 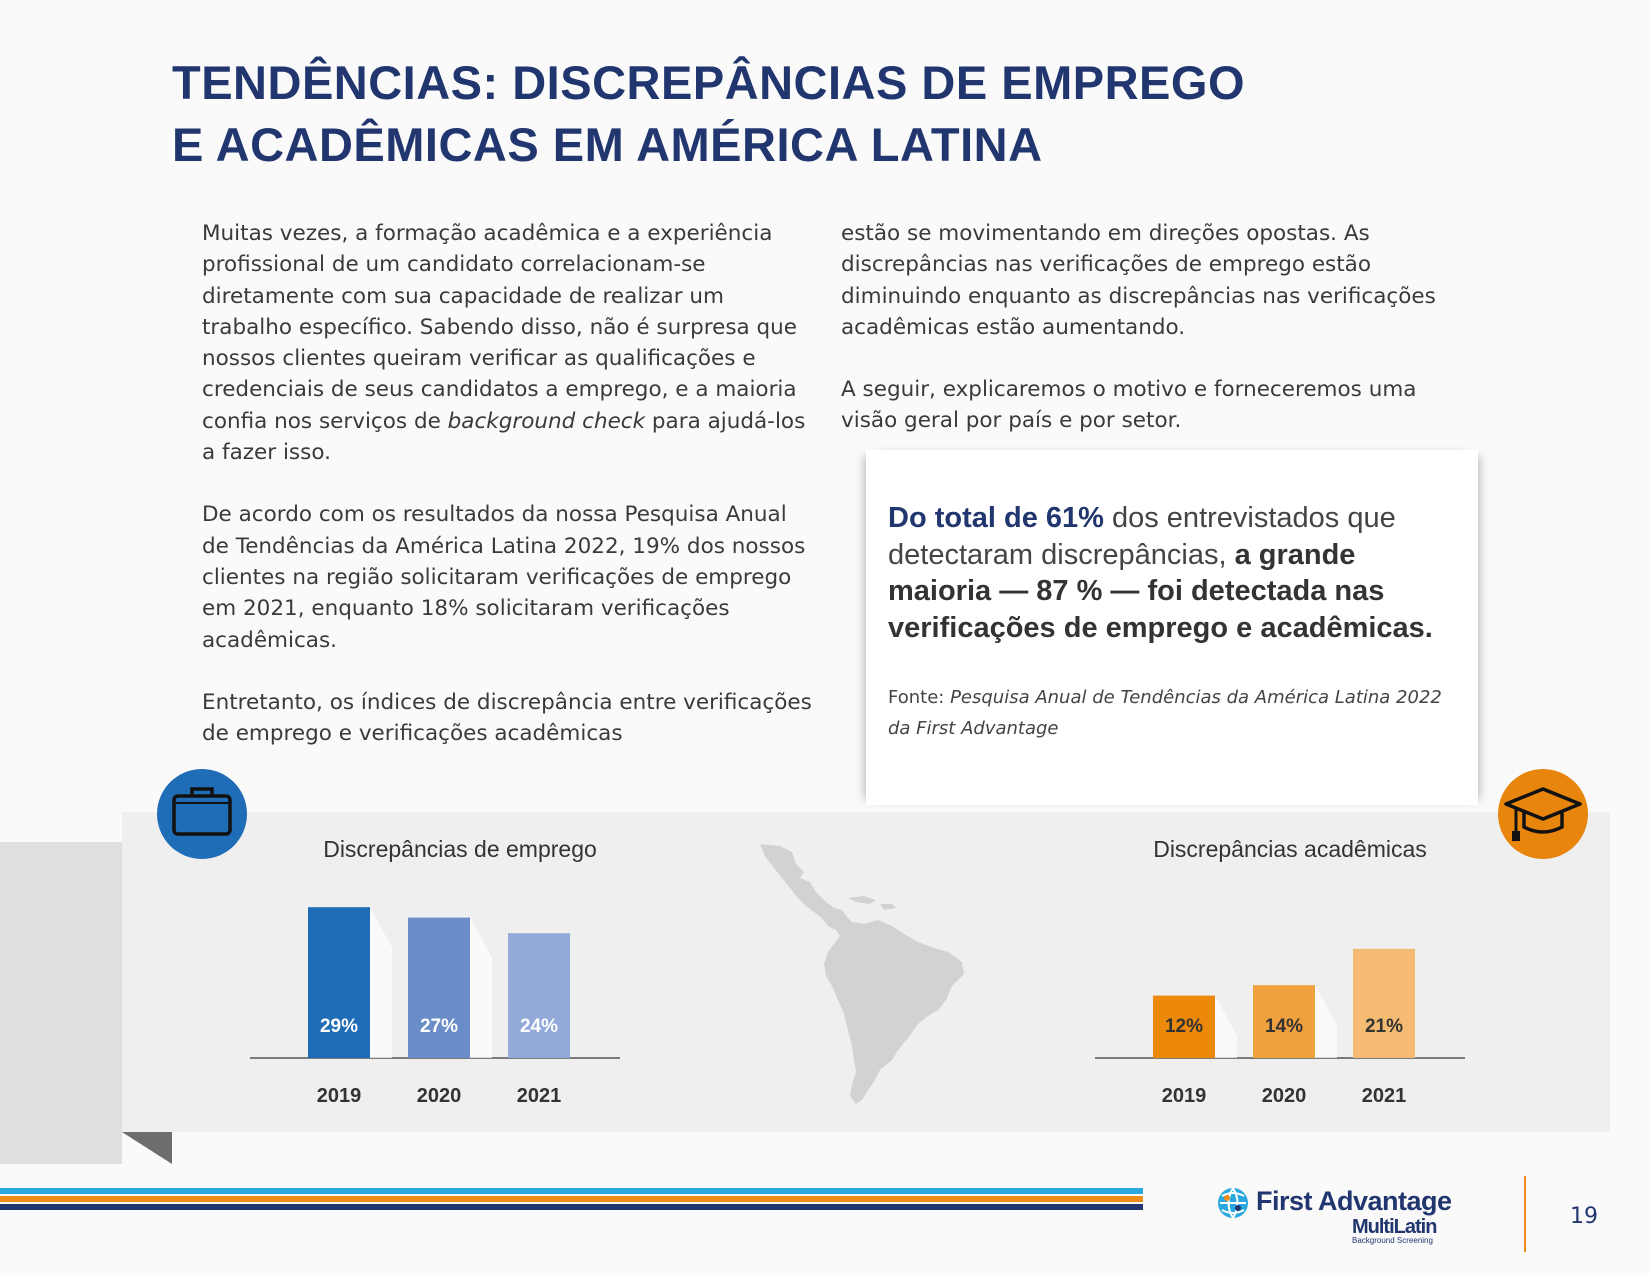 I want to click on academic-chart-title: Discrepâncias acadêmicas, so click(x=1290, y=849).